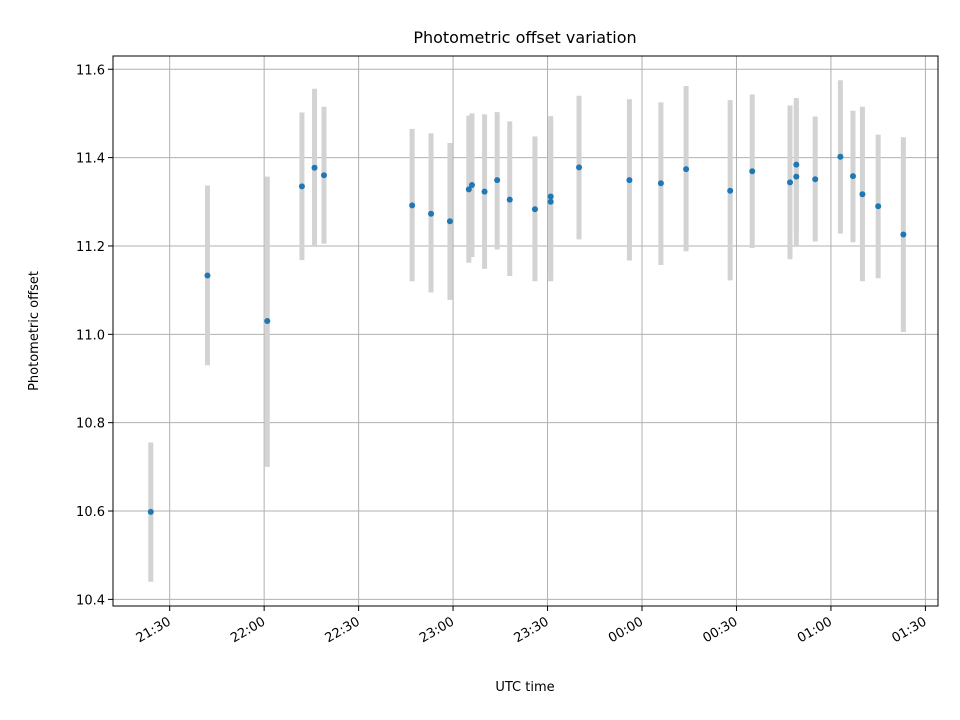 Image resolution: width=960 pixels, height=720 pixels. What do you see at coordinates (90, 159) in the screenshot?
I see `y-tick-label: 11.4` at bounding box center [90, 159].